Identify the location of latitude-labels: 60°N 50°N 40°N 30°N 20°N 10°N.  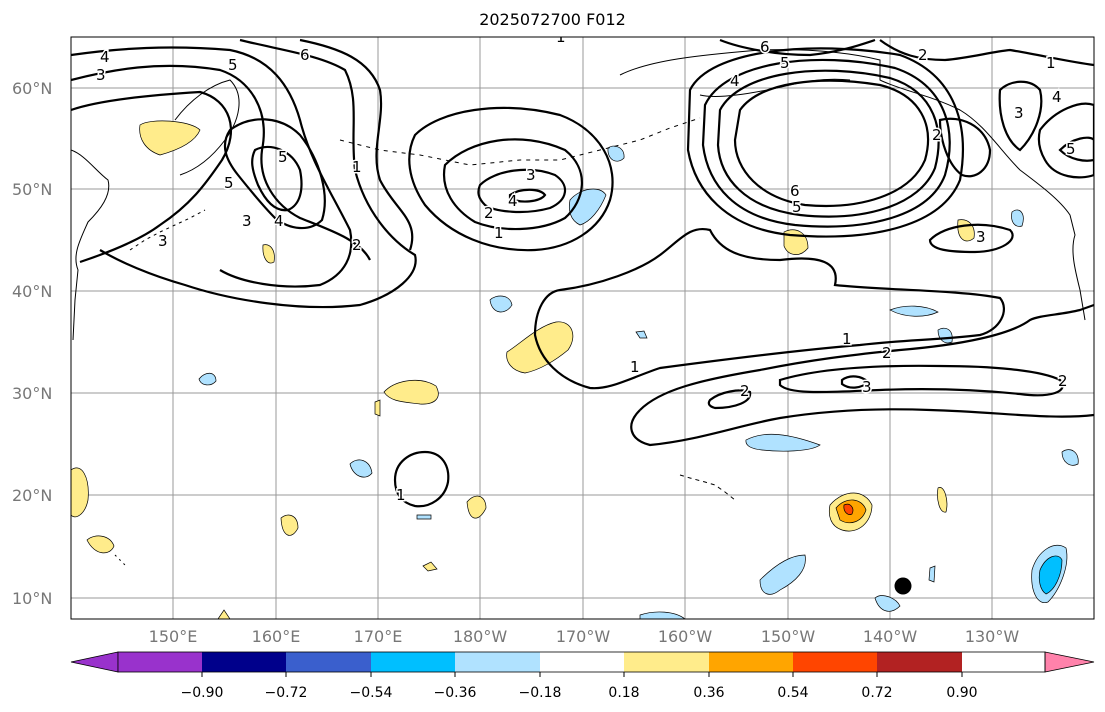
(32, 343).